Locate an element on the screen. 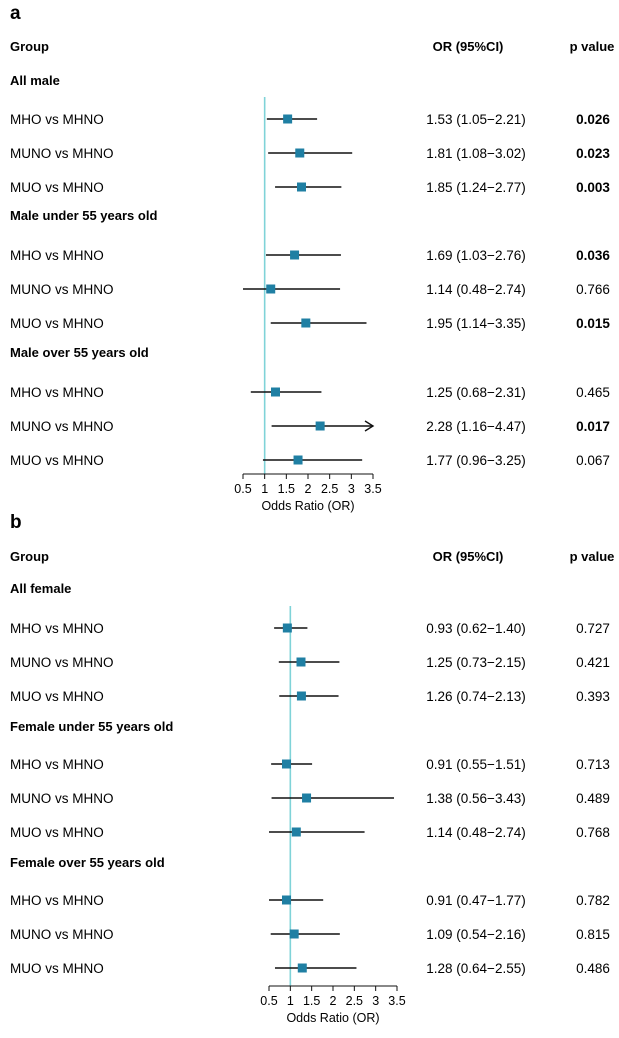 The height and width of the screenshot is (1038, 619). p-value: 0.023 is located at coordinates (593, 153).